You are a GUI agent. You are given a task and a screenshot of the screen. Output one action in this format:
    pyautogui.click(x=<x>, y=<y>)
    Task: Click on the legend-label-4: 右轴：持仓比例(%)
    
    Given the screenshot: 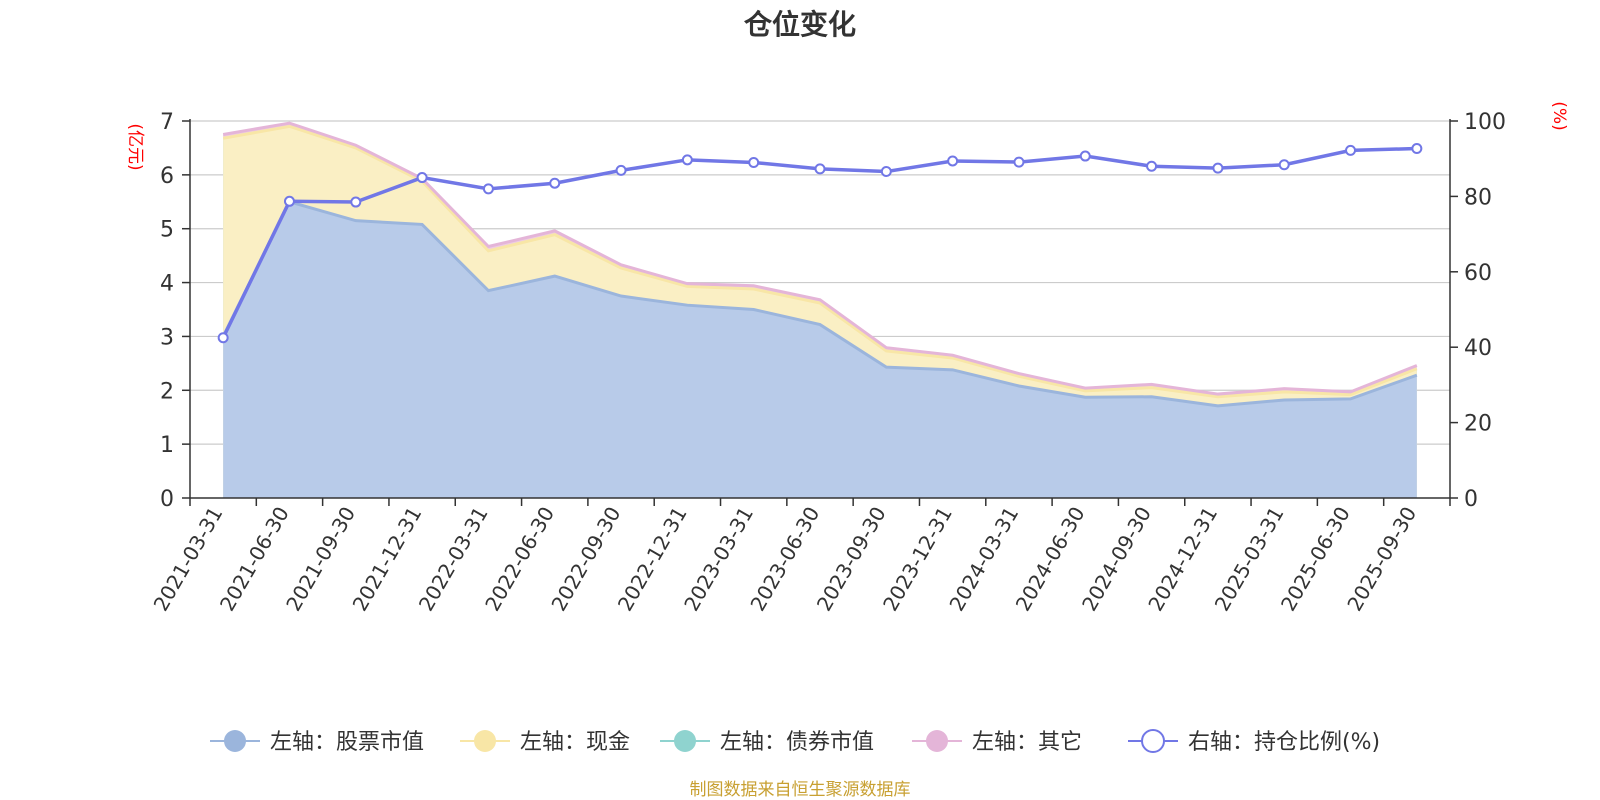 What is the action you would take?
    pyautogui.click(x=1284, y=742)
    